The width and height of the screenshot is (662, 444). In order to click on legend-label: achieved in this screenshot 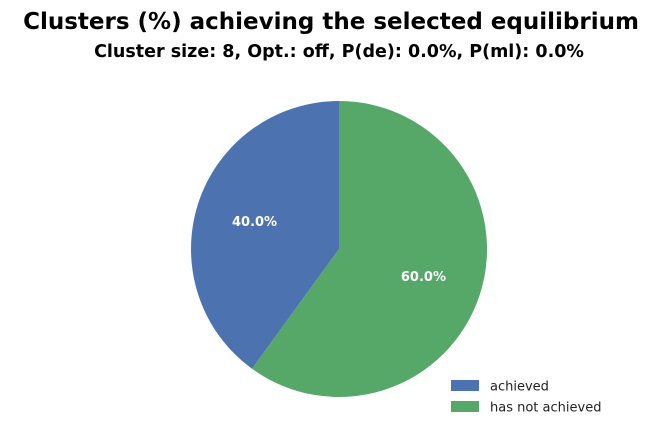, I will do `click(519, 387)`.